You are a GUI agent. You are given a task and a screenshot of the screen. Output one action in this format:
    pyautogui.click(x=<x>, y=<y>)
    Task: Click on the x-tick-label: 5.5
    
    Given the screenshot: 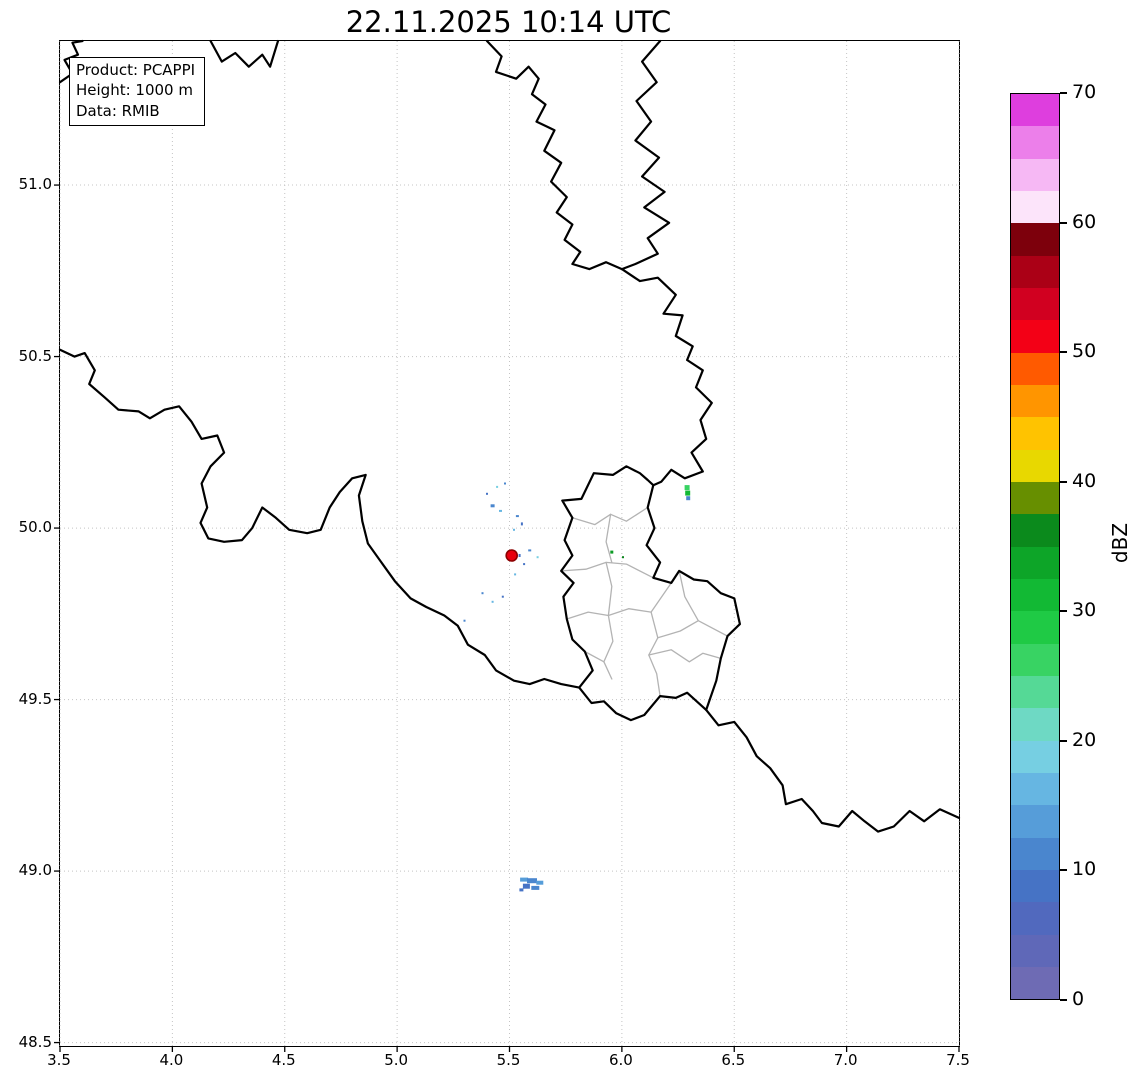 What is the action you would take?
    pyautogui.click(x=508, y=1060)
    